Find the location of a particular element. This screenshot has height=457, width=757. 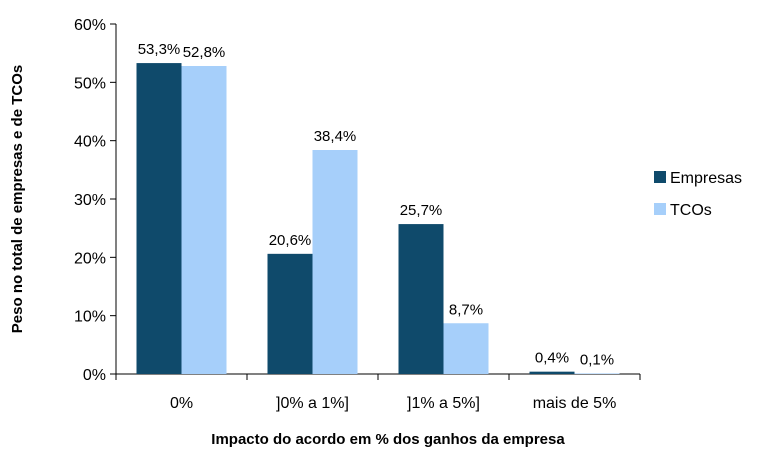

legend-swatch-tcos is located at coordinates (660, 209).